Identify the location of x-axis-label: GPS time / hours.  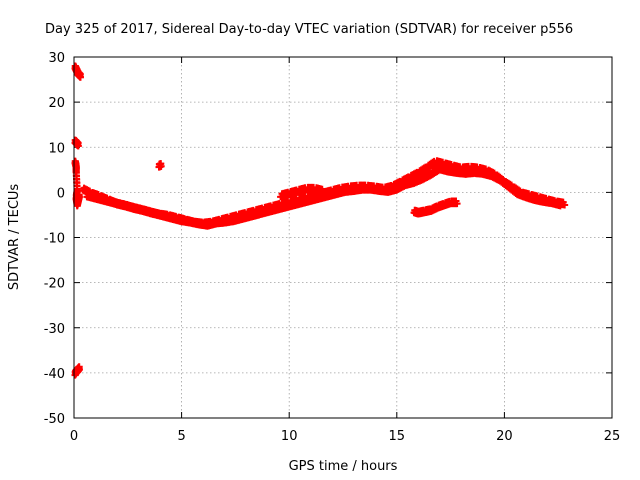
(343, 466).